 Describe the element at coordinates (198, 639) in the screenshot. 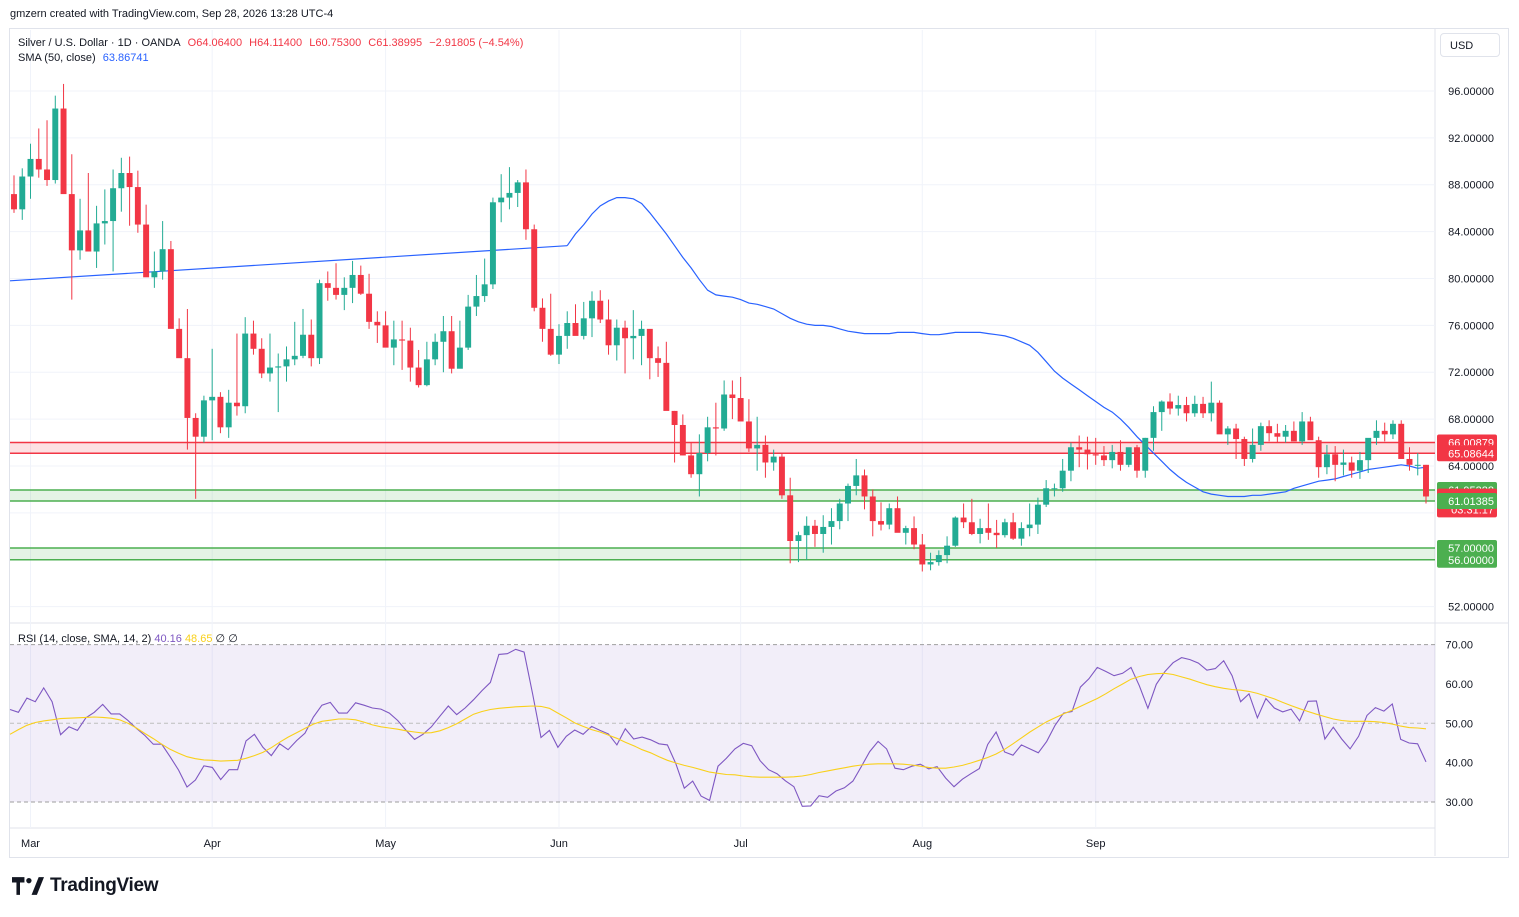

I see `rsi-sma-legend-value: 48.65` at that location.